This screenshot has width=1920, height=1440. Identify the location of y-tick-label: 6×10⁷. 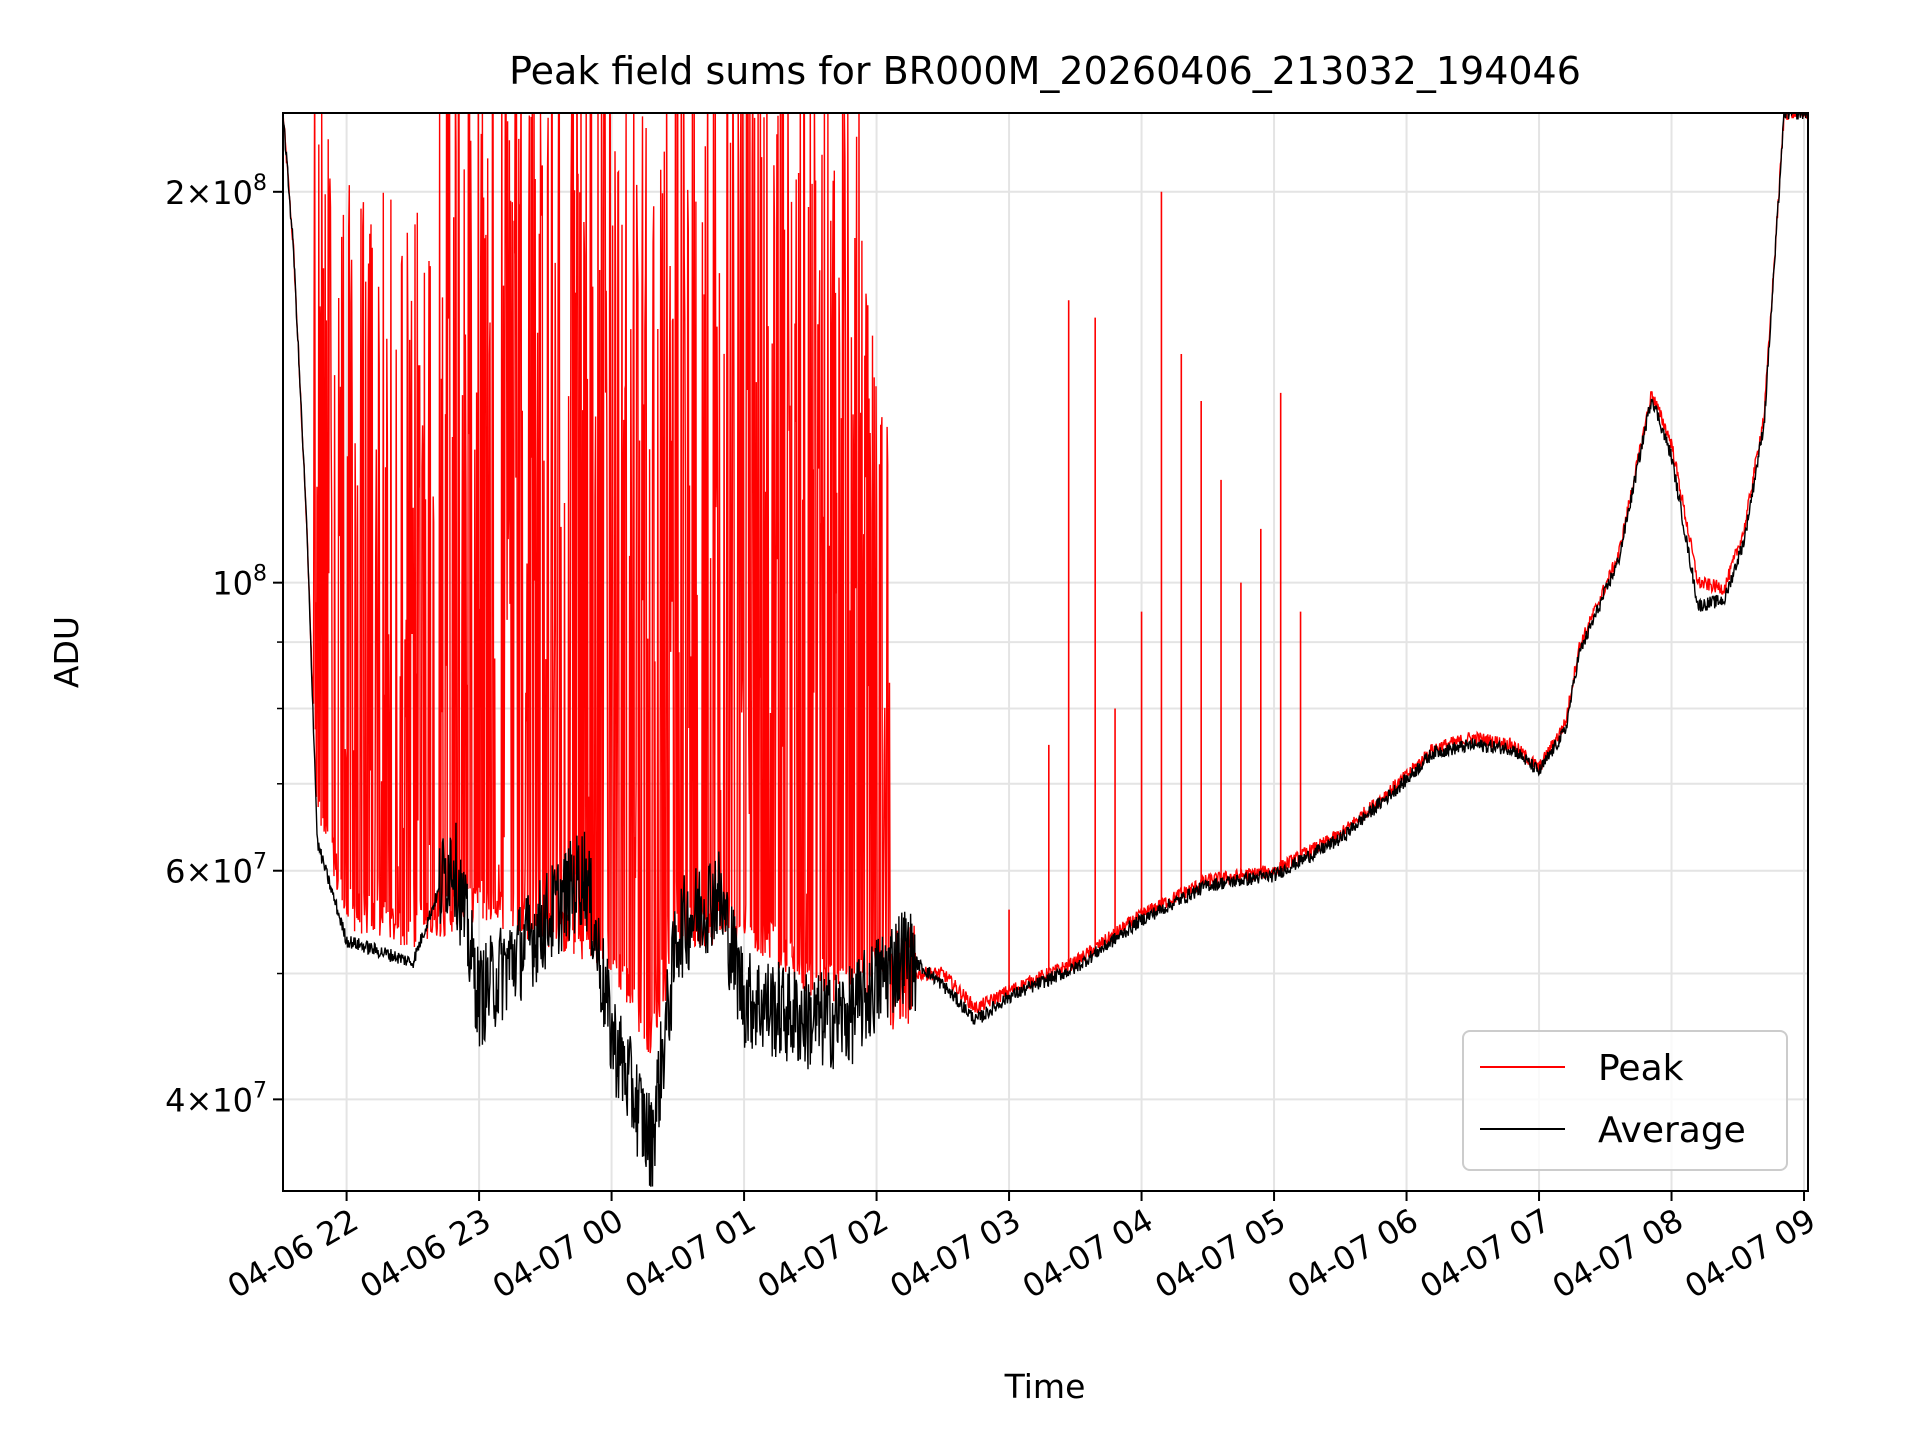
(216, 870).